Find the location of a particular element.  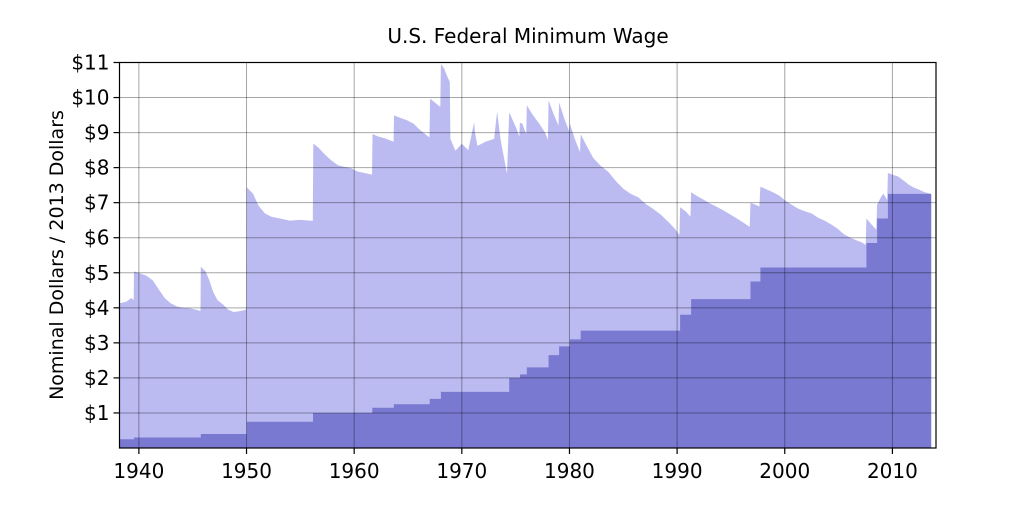

x-tick-label: 1980 is located at coordinates (569, 471).